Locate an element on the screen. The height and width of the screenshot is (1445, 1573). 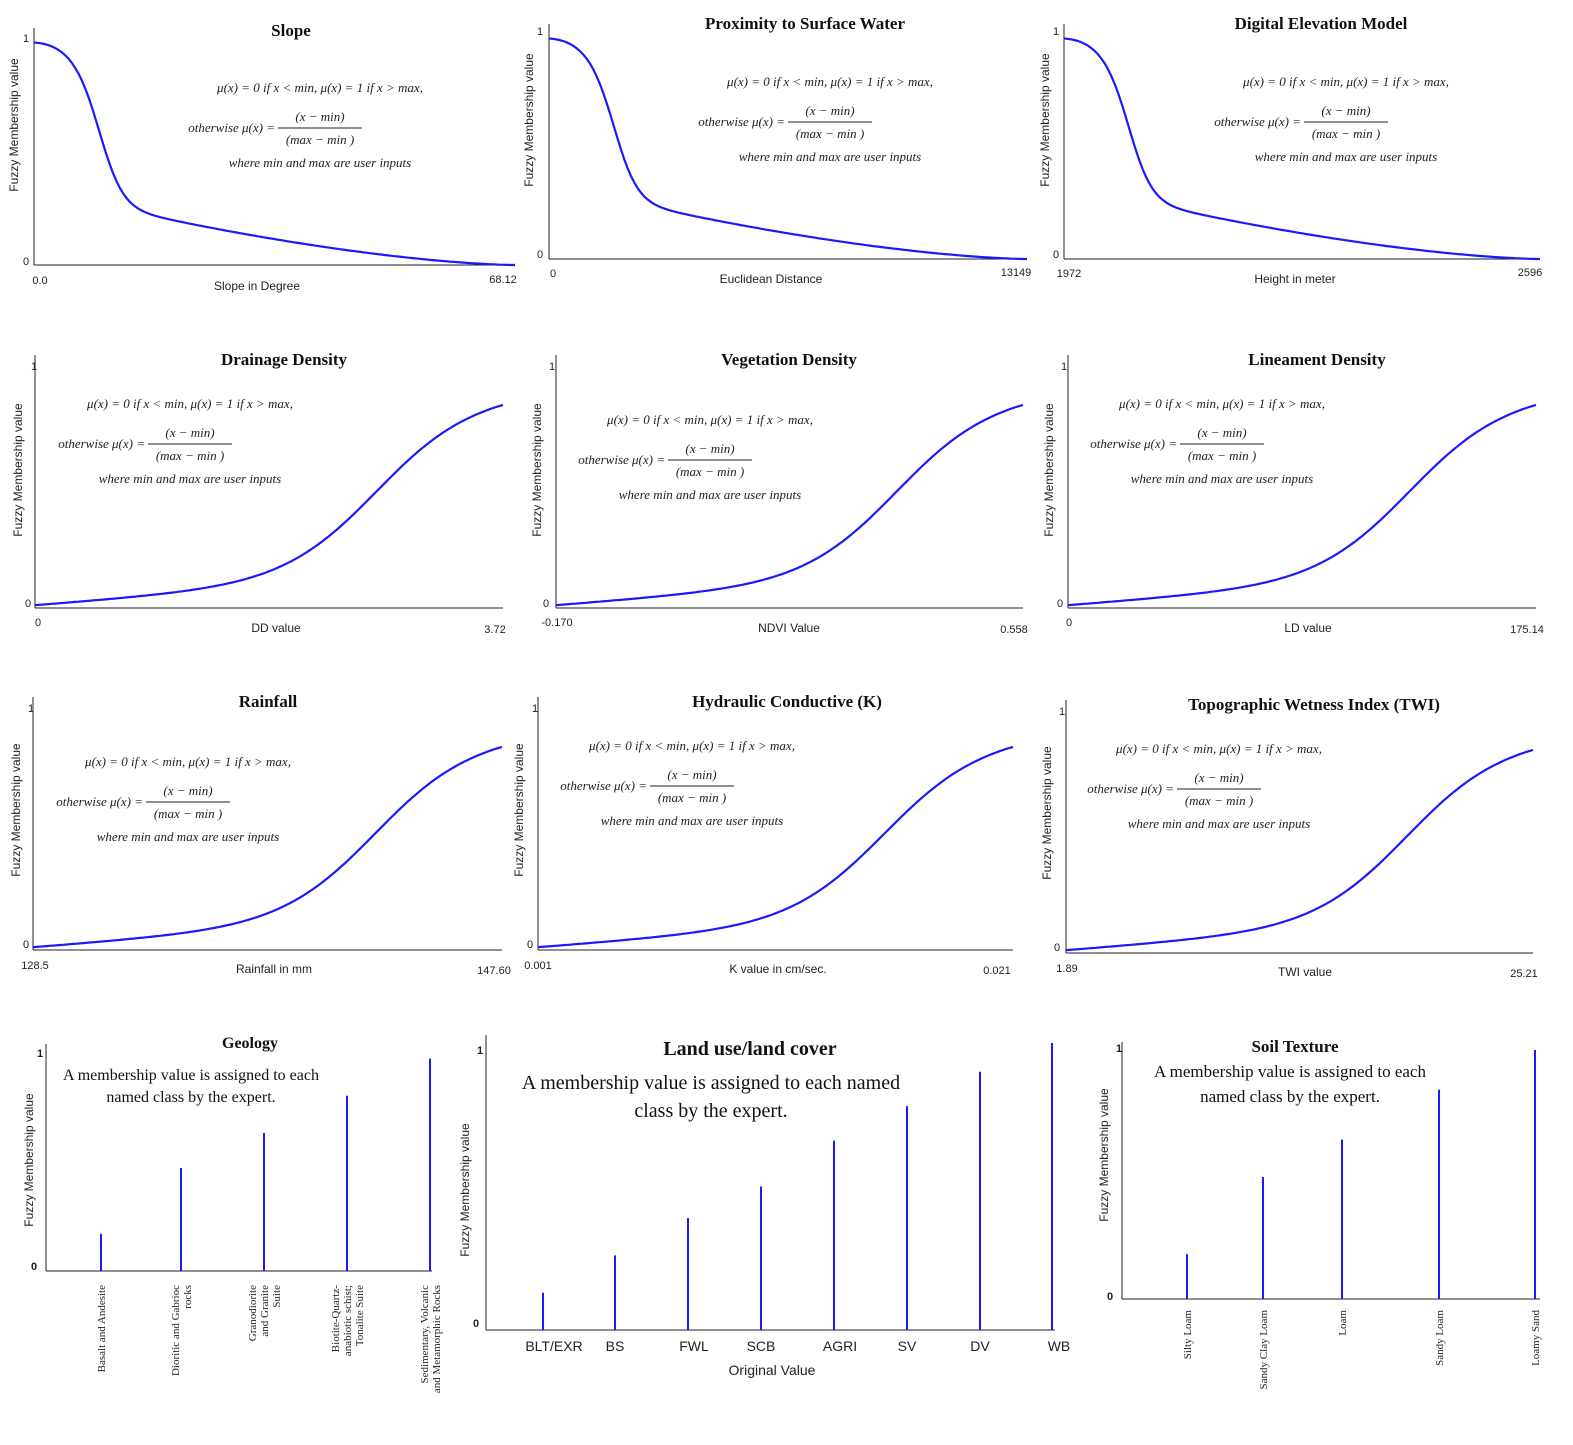
lulc-category-label-5: SV is located at coordinates (907, 1346).